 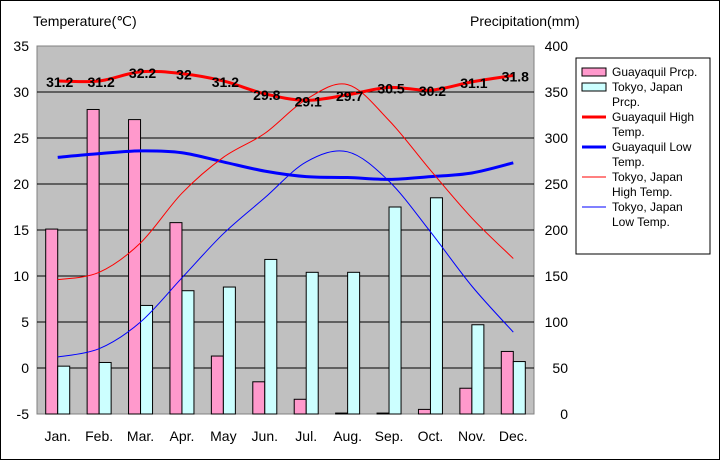 What do you see at coordinates (85, 21) in the screenshot?
I see `left-axis-title: Temperature(℃)` at bounding box center [85, 21].